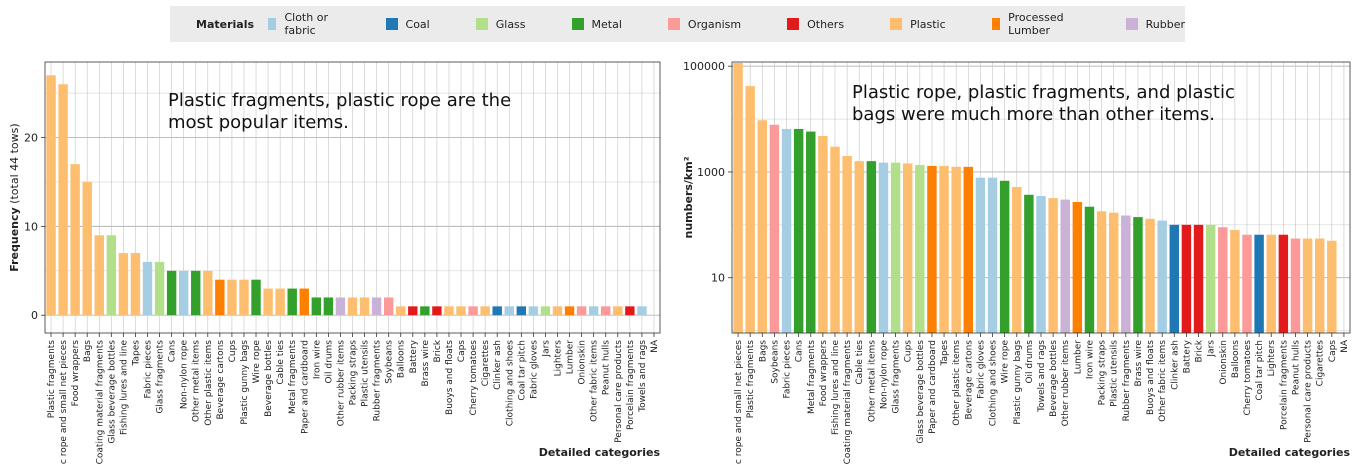  What do you see at coordinates (481, 24) in the screenshot?
I see `legend-key-glass` at bounding box center [481, 24].